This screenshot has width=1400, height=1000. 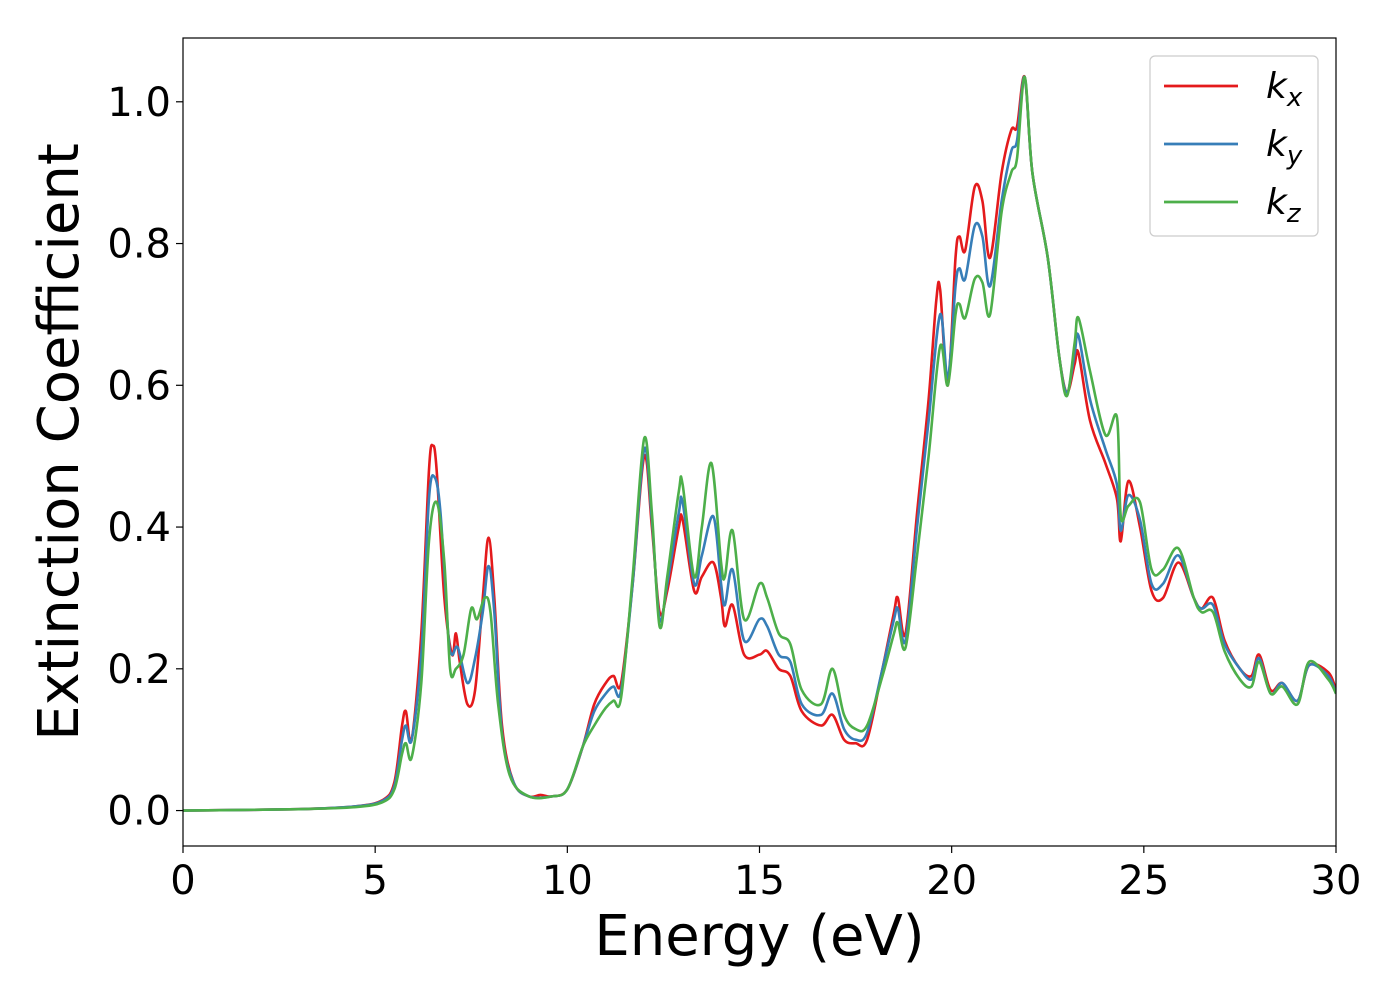 I want to click on x-tick-label: 30, so click(x=1336, y=881).